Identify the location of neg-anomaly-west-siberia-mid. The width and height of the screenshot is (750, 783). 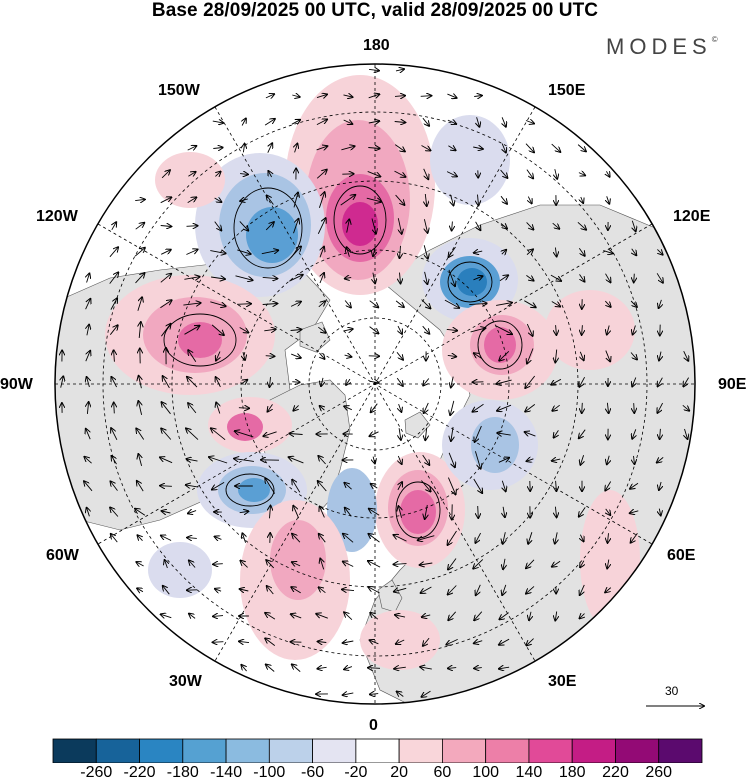
(495, 445).